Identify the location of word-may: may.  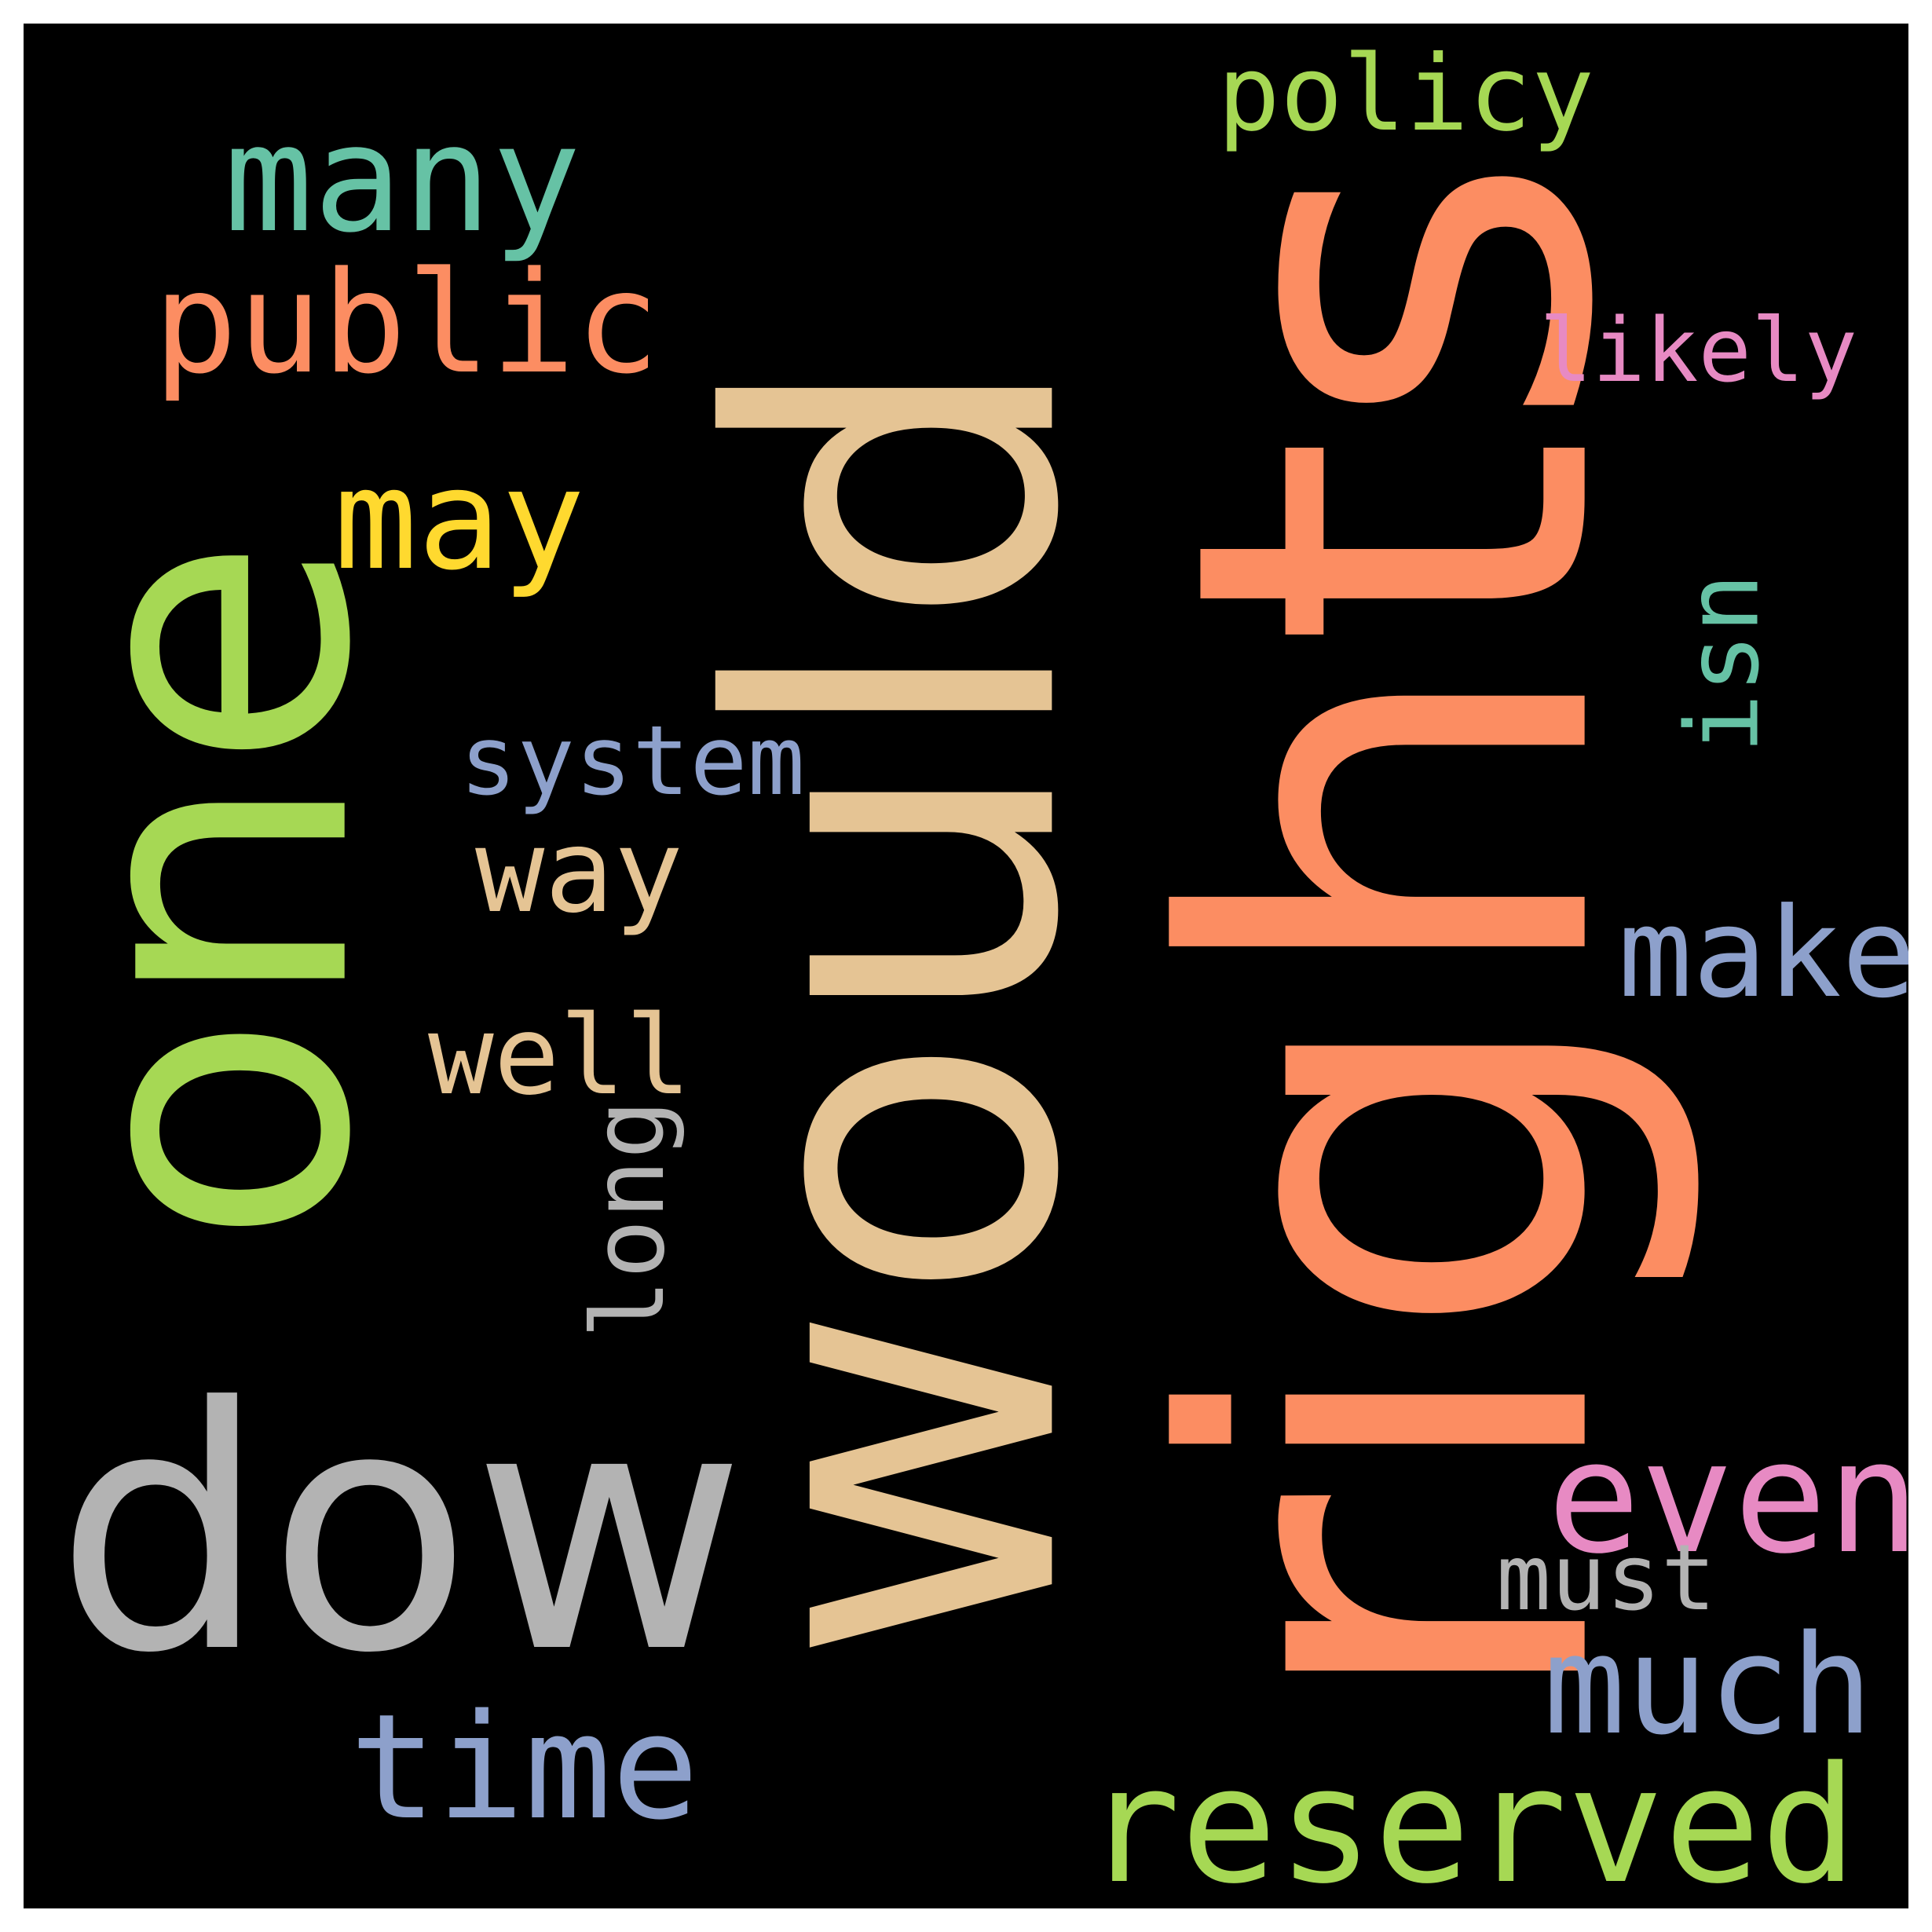
(460, 520).